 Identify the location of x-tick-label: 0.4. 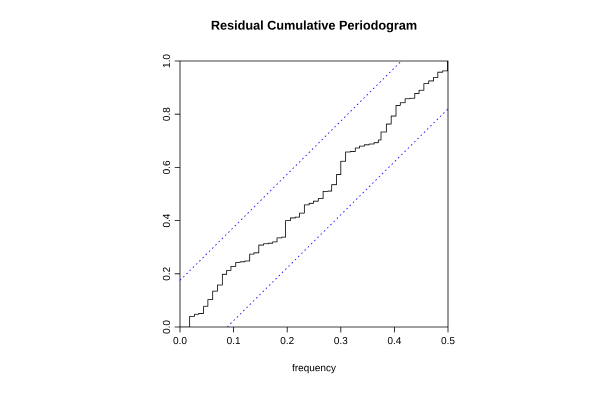
(395, 340).